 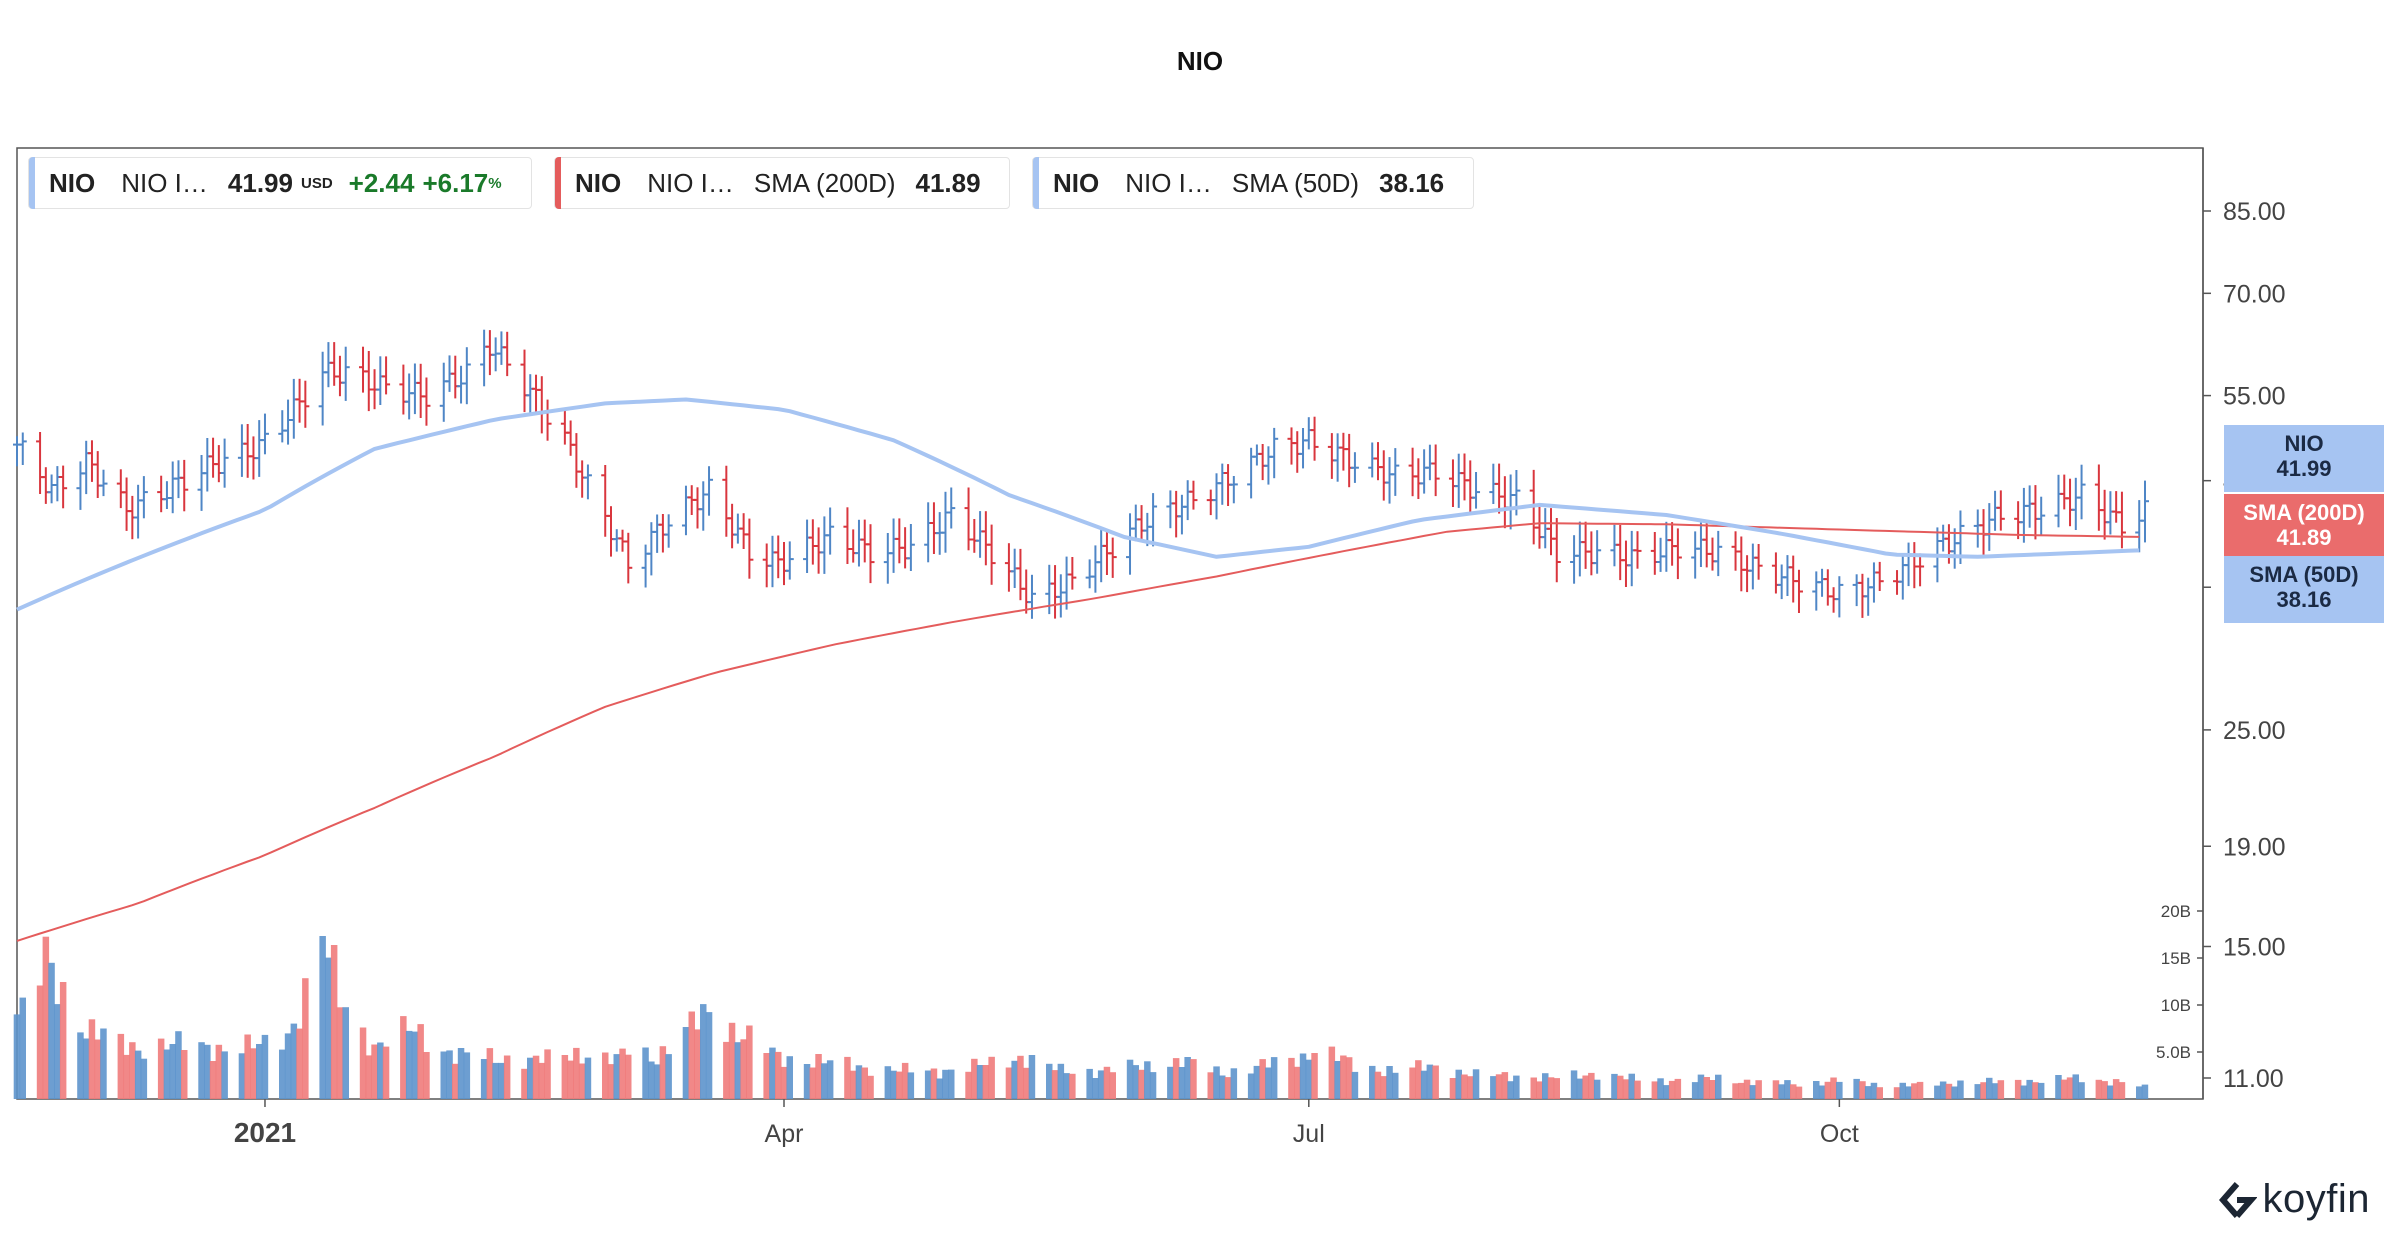 What do you see at coordinates (782, 183) in the screenshot?
I see `legend-sma-200: NIO NIO I… SMA (200D) 41.89` at bounding box center [782, 183].